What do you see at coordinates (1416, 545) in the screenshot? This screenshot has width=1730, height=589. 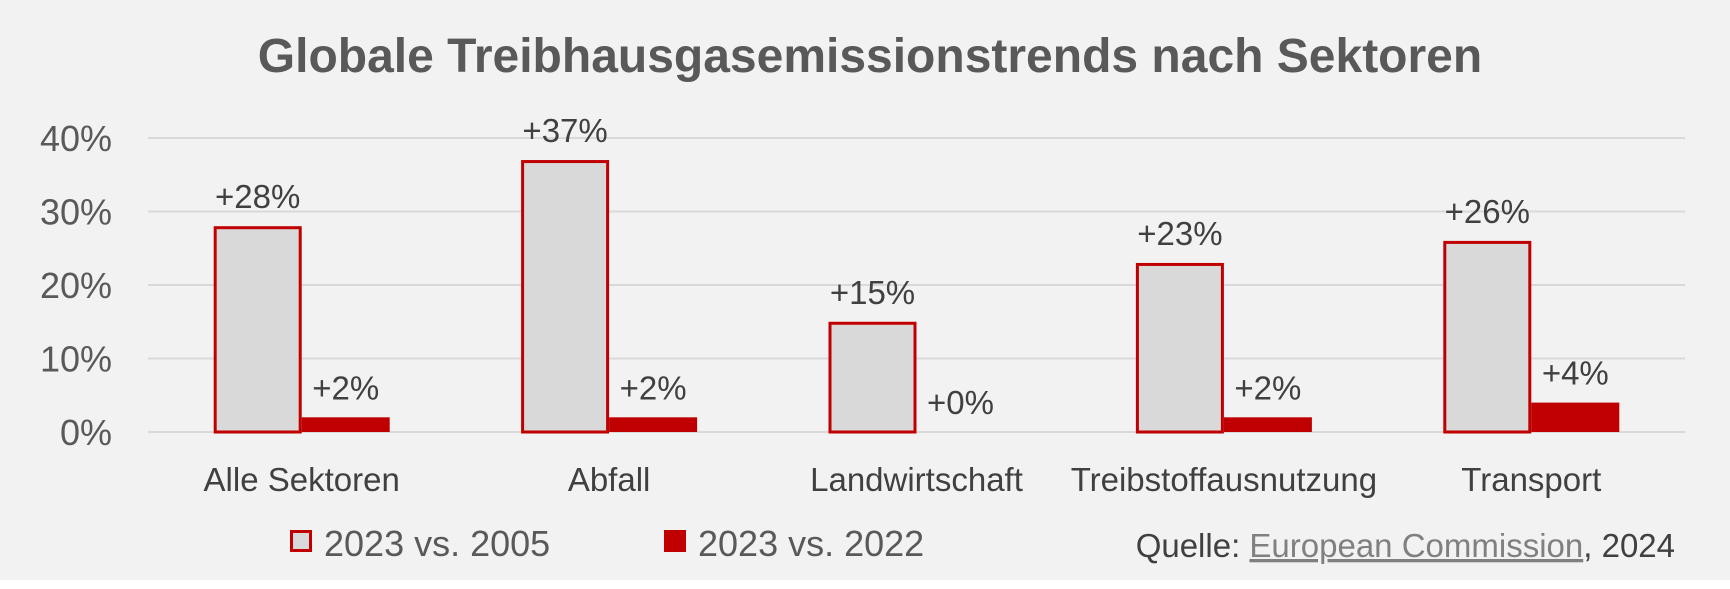 I see `source-link: European Commission` at bounding box center [1416, 545].